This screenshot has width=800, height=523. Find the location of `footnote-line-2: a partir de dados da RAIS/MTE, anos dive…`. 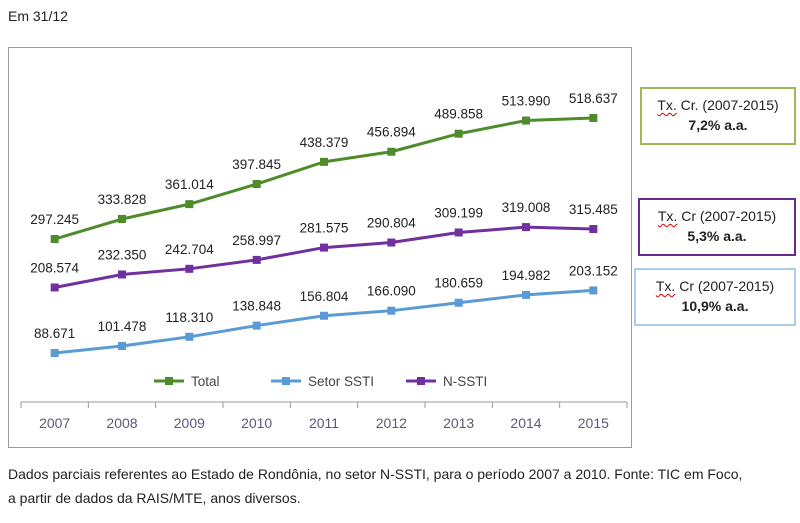

footnote-line-2: a partir de dados da RAIS/MTE, anos dive… is located at coordinates (154, 498).